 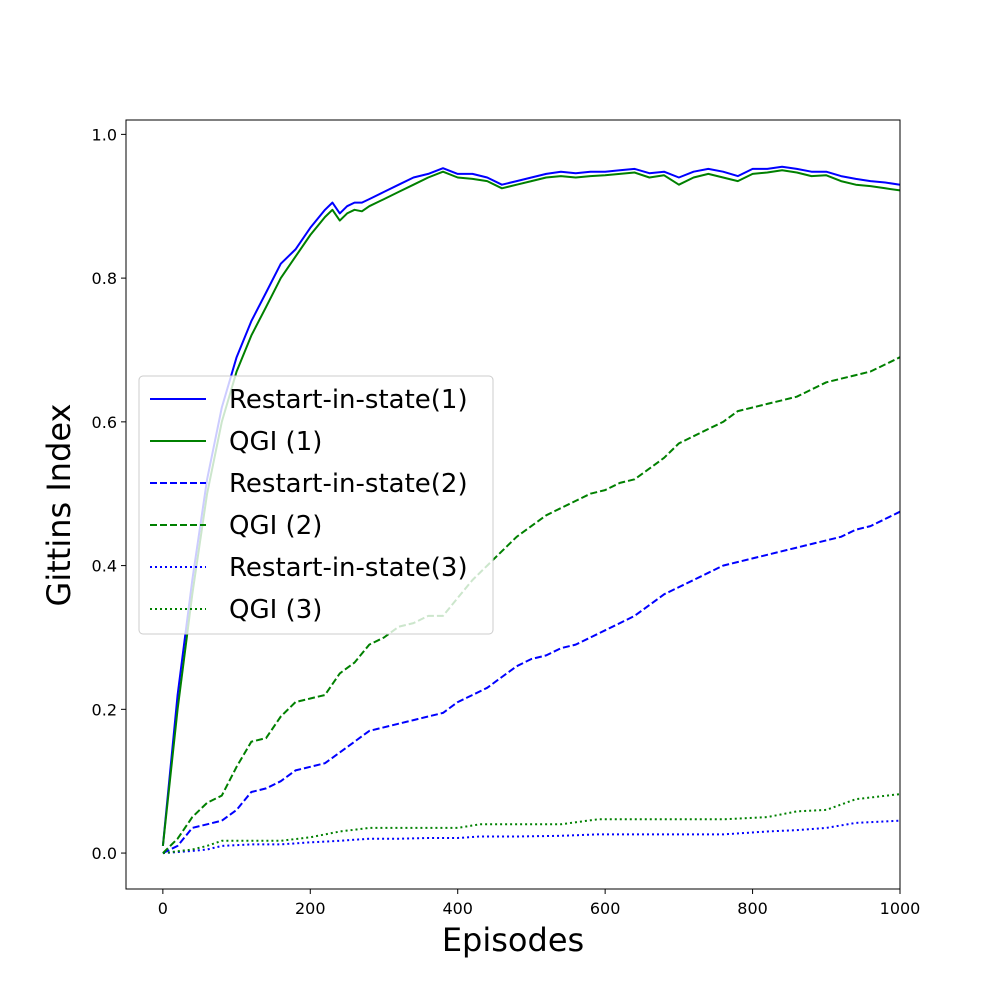 What do you see at coordinates (59, 505) in the screenshot?
I see `y-axis-title: Gittins Index` at bounding box center [59, 505].